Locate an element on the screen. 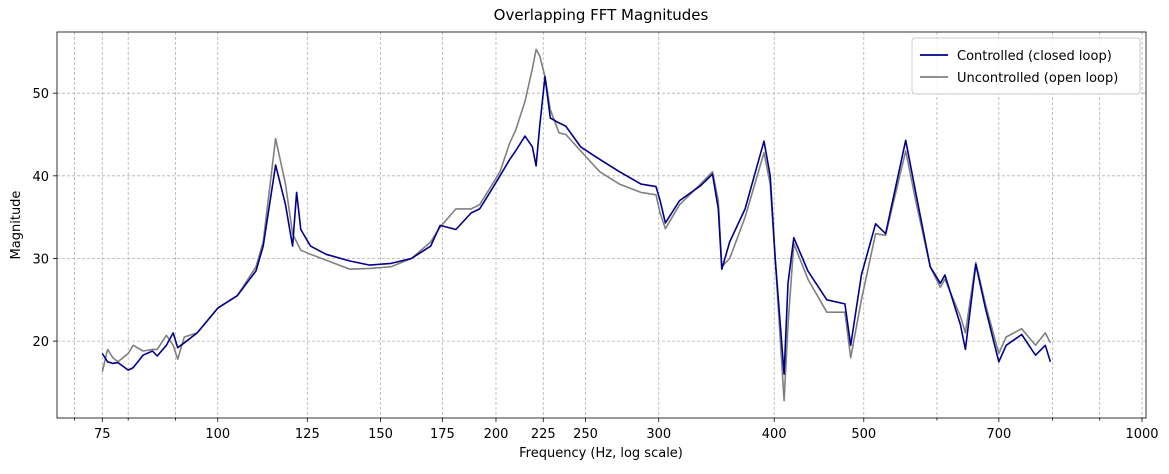  x-tick-label: 500 is located at coordinates (863, 434).